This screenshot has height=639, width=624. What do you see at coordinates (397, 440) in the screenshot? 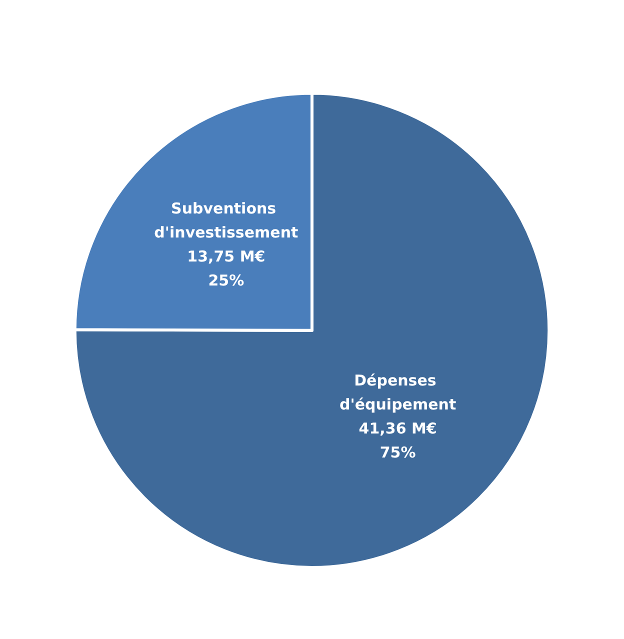
I see `data-label: 41,36 M€ 75%` at bounding box center [397, 440].